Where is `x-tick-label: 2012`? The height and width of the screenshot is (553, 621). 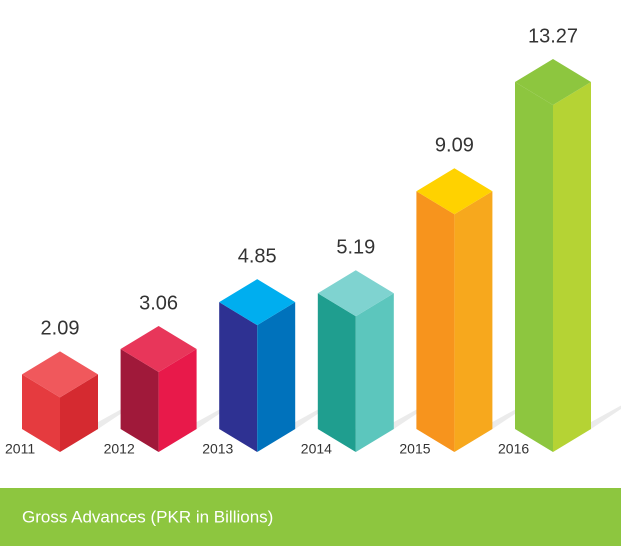 x-tick-label: 2012 is located at coordinates (119, 449).